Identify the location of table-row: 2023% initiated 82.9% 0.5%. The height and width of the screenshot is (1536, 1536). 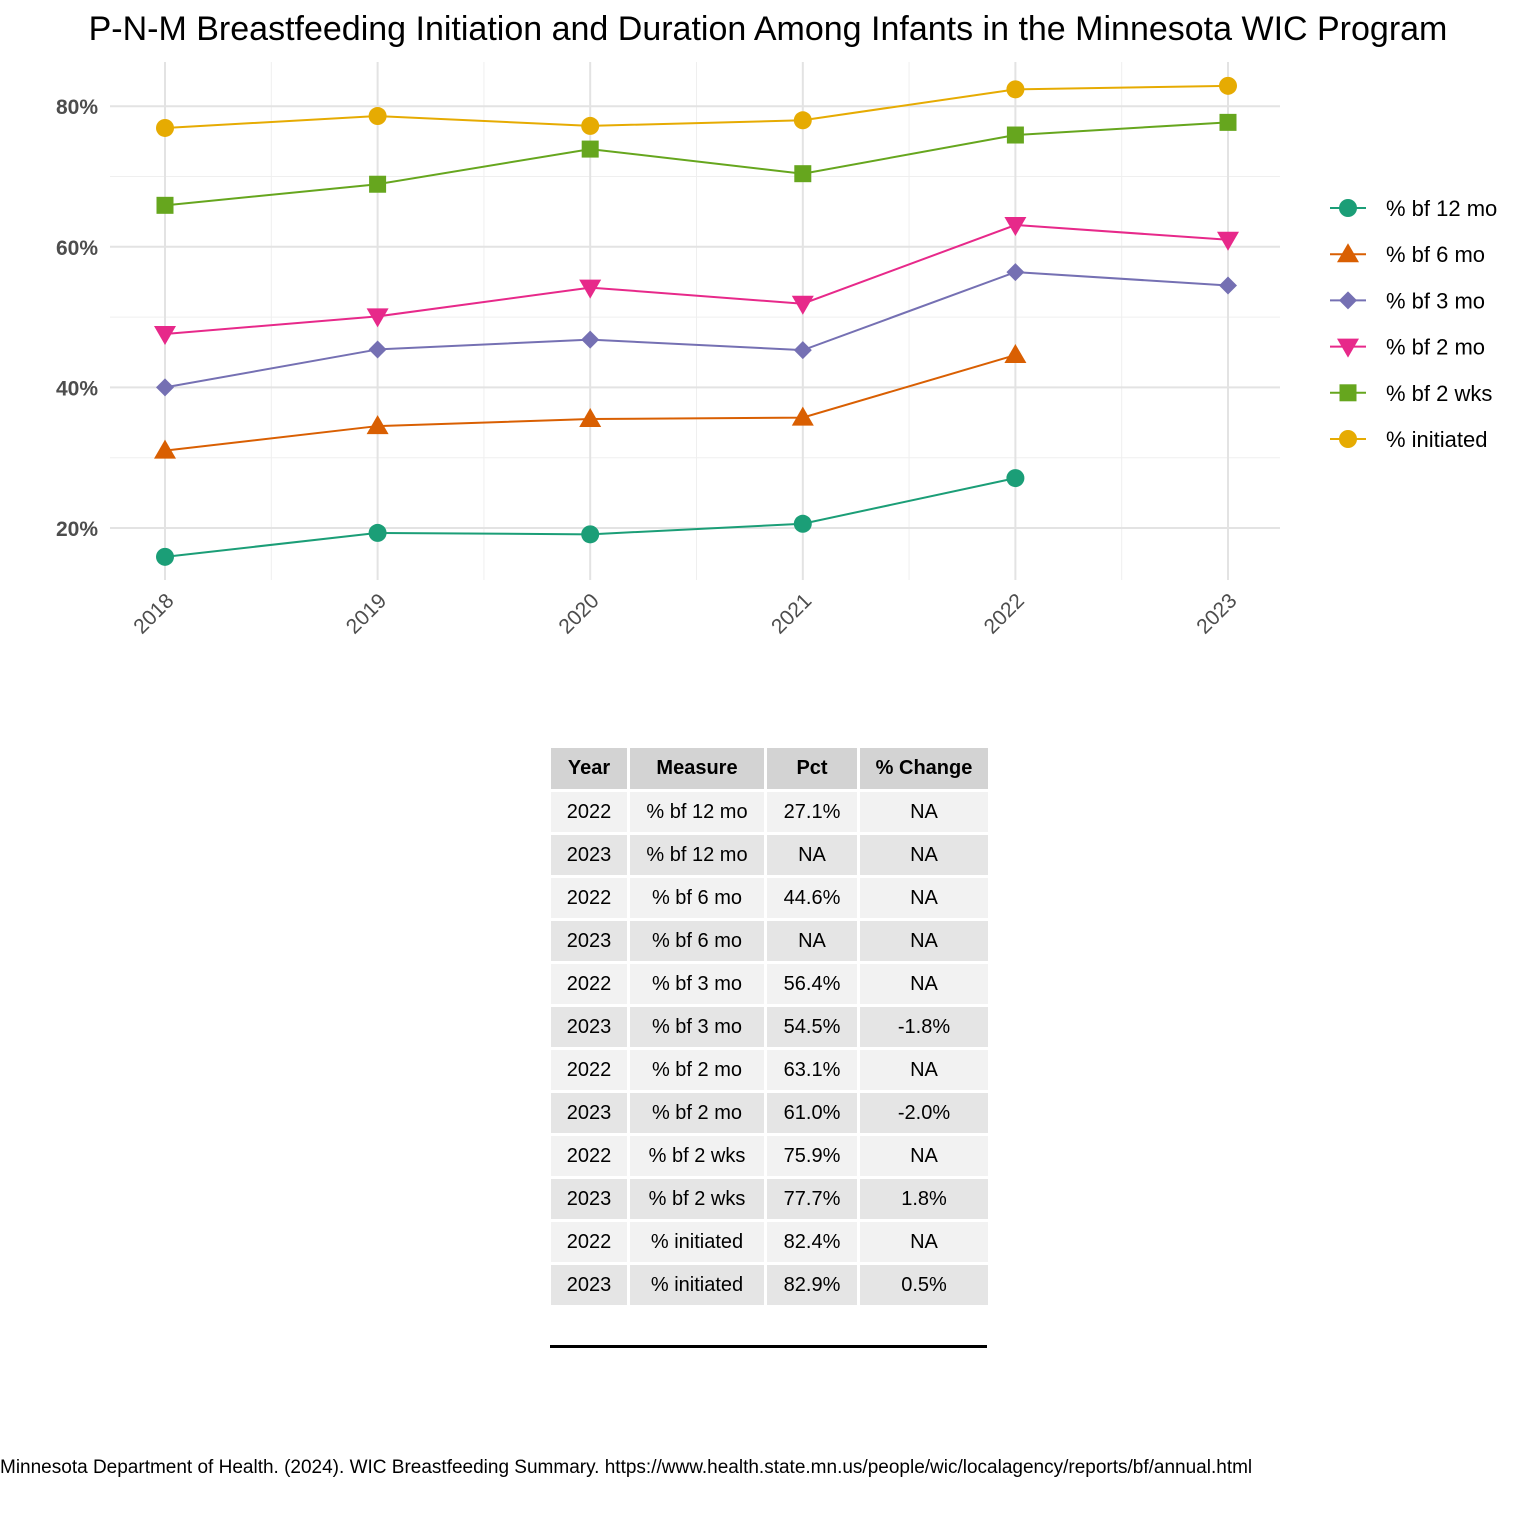
(769, 1285).